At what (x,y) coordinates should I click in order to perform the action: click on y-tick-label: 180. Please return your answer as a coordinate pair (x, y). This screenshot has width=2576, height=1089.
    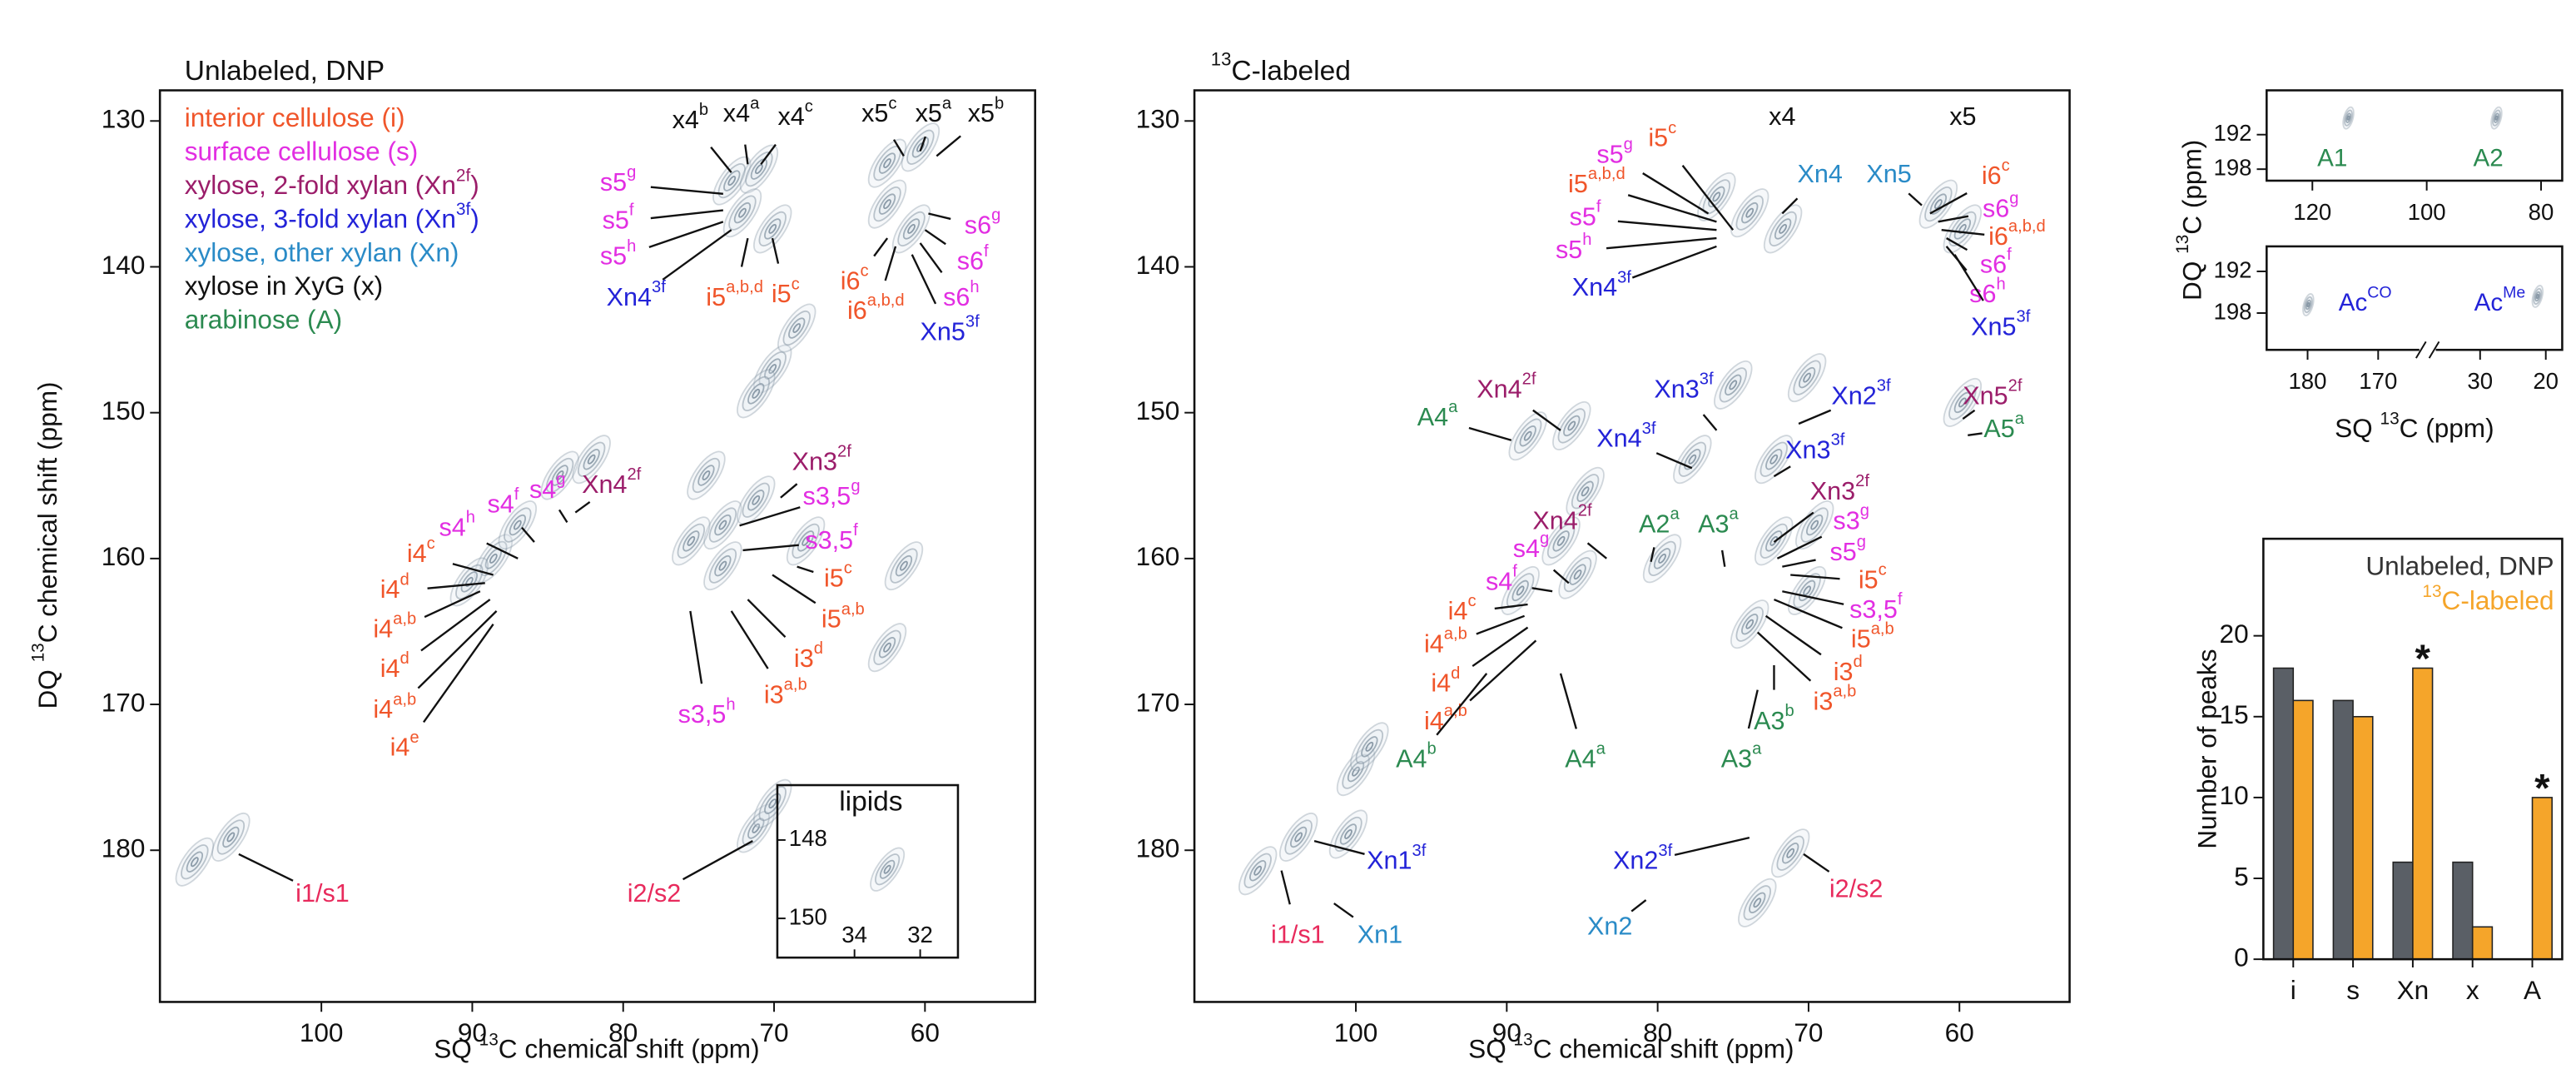
    Looking at the image, I should click on (1158, 848).